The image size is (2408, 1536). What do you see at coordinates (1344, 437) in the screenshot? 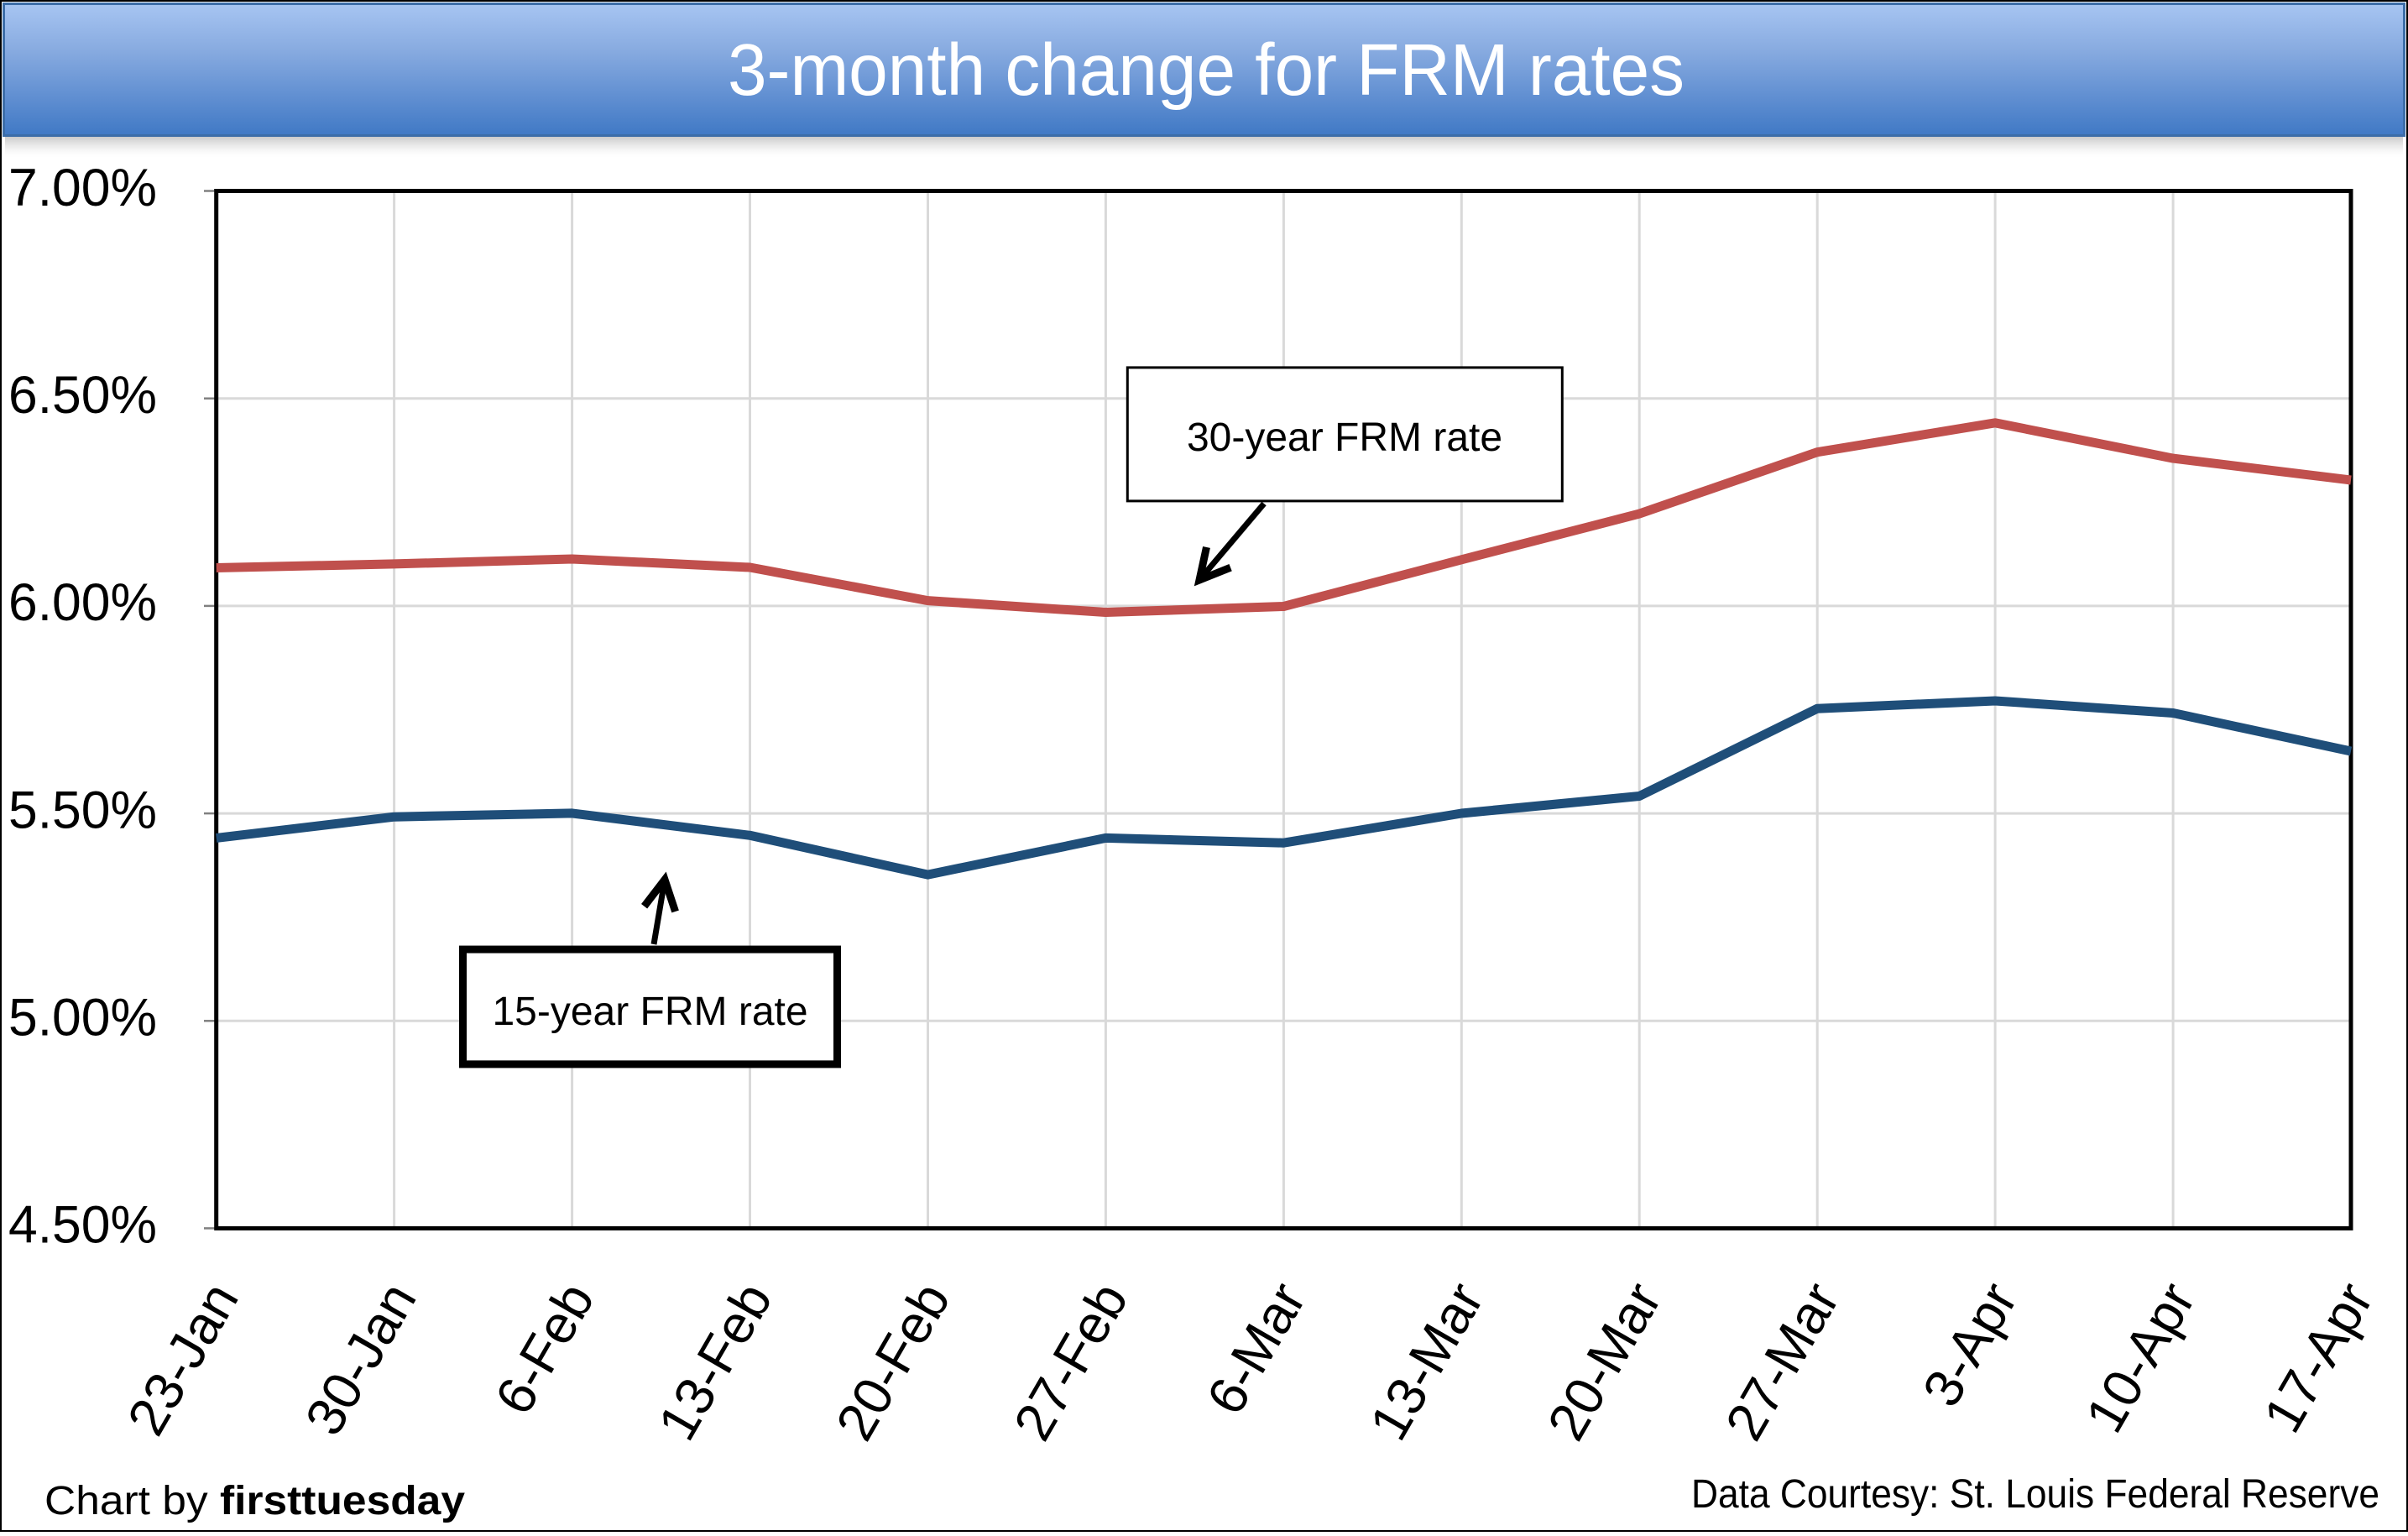
I see `svg-text: 30-year FRM rate` at bounding box center [1344, 437].